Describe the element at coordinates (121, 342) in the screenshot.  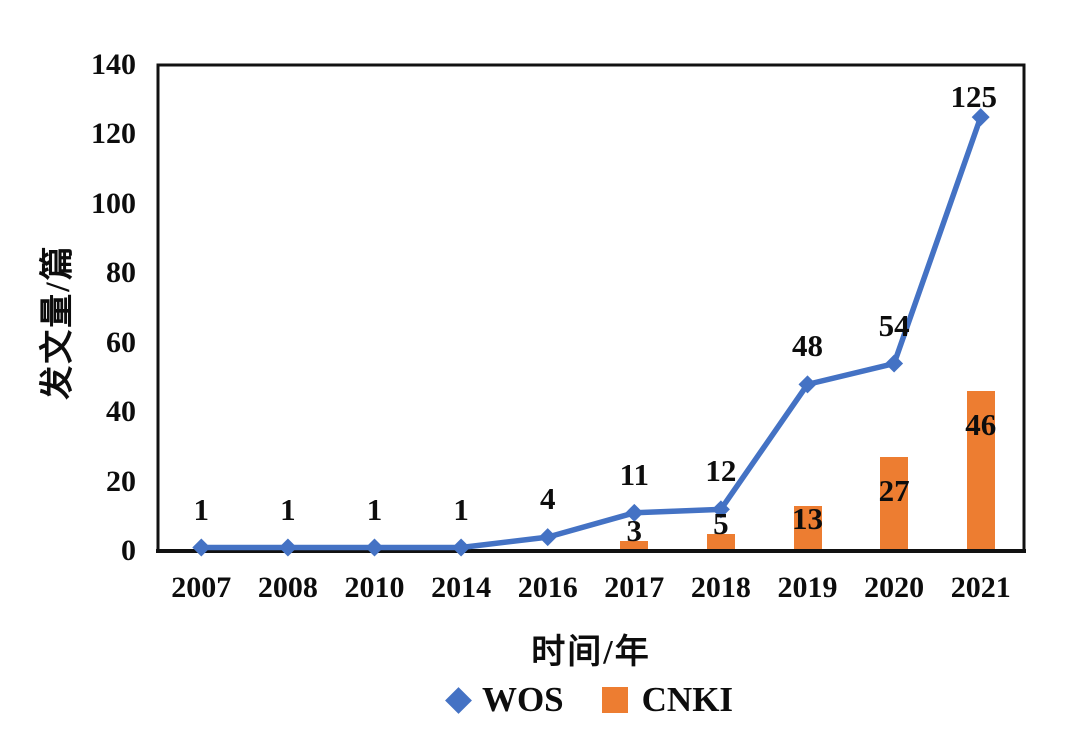
I see `y-tick-label: 60` at that location.